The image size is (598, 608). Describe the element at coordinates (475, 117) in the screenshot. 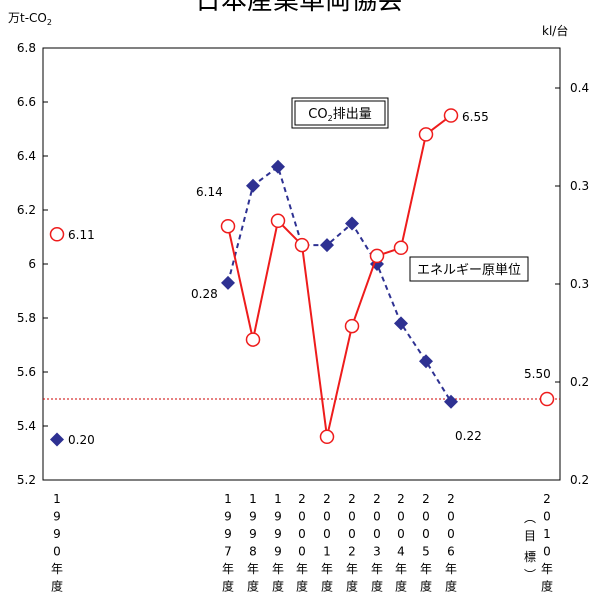

I see `data-label: 6.55` at that location.